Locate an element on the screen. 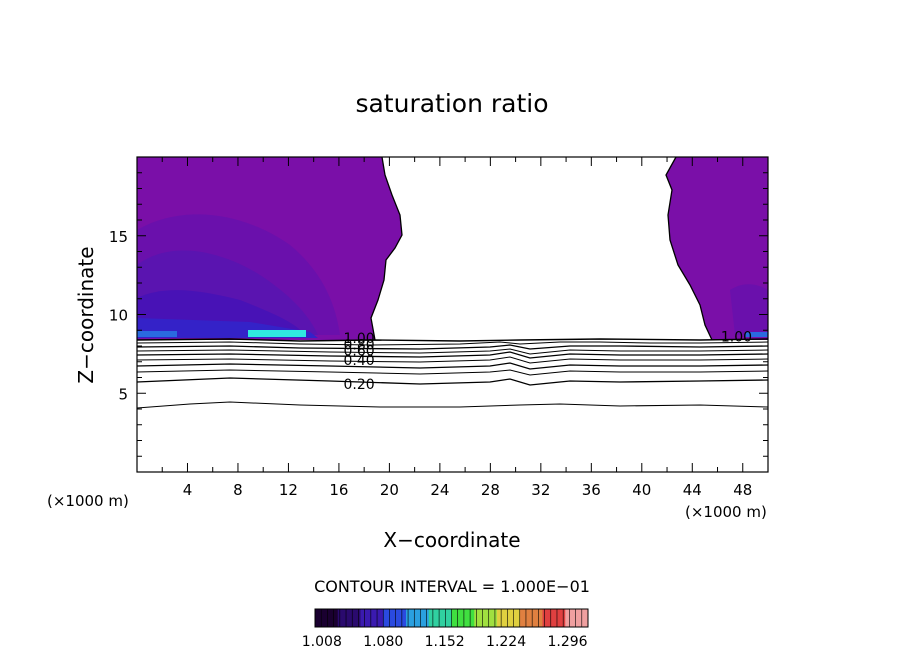 The image size is (904, 654). y-tick-label: 15 is located at coordinates (118, 237).